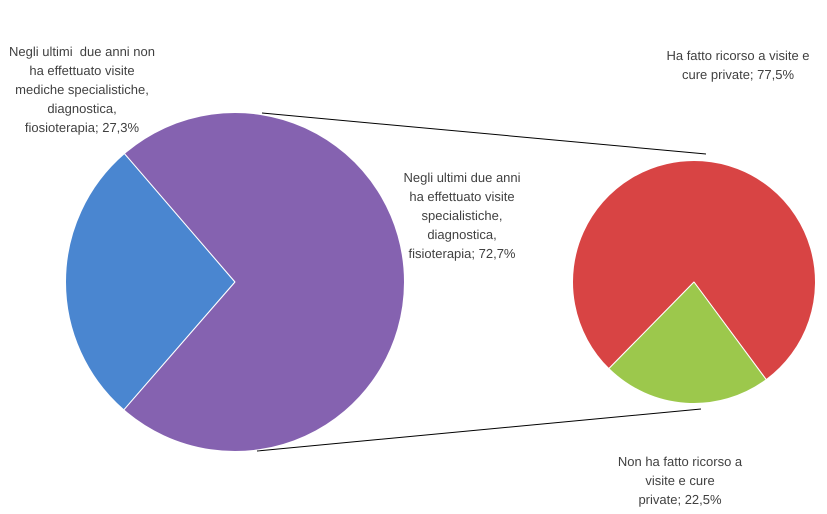  I want to click on slice-label: Ha fatto ricorso a visite e cure private; 77,5%, so click(738, 65).